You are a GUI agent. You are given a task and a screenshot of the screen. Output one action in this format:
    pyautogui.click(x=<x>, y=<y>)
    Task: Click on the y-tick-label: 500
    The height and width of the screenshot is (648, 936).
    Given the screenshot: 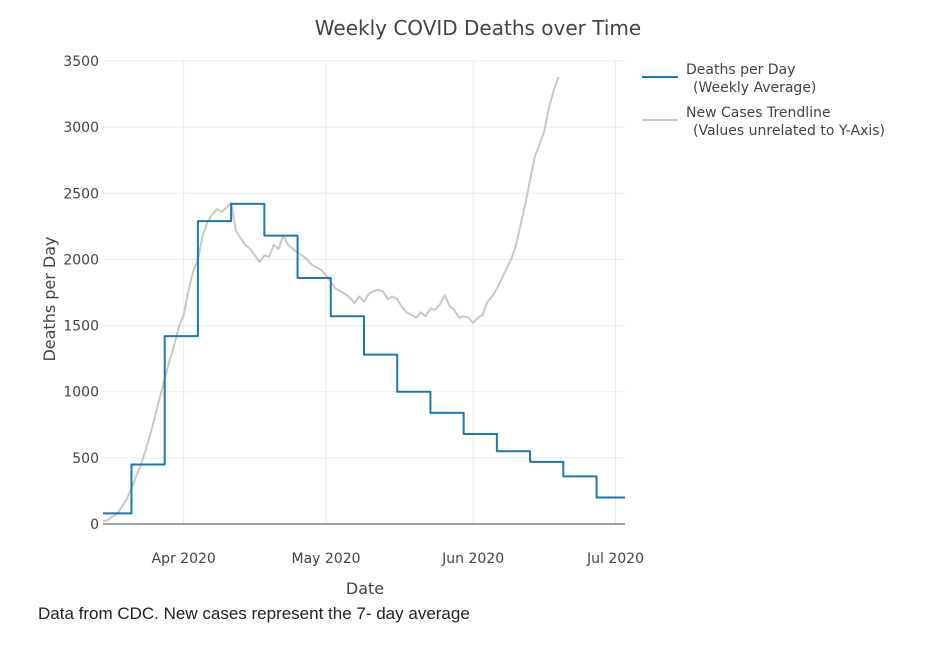 What is the action you would take?
    pyautogui.click(x=85, y=459)
    